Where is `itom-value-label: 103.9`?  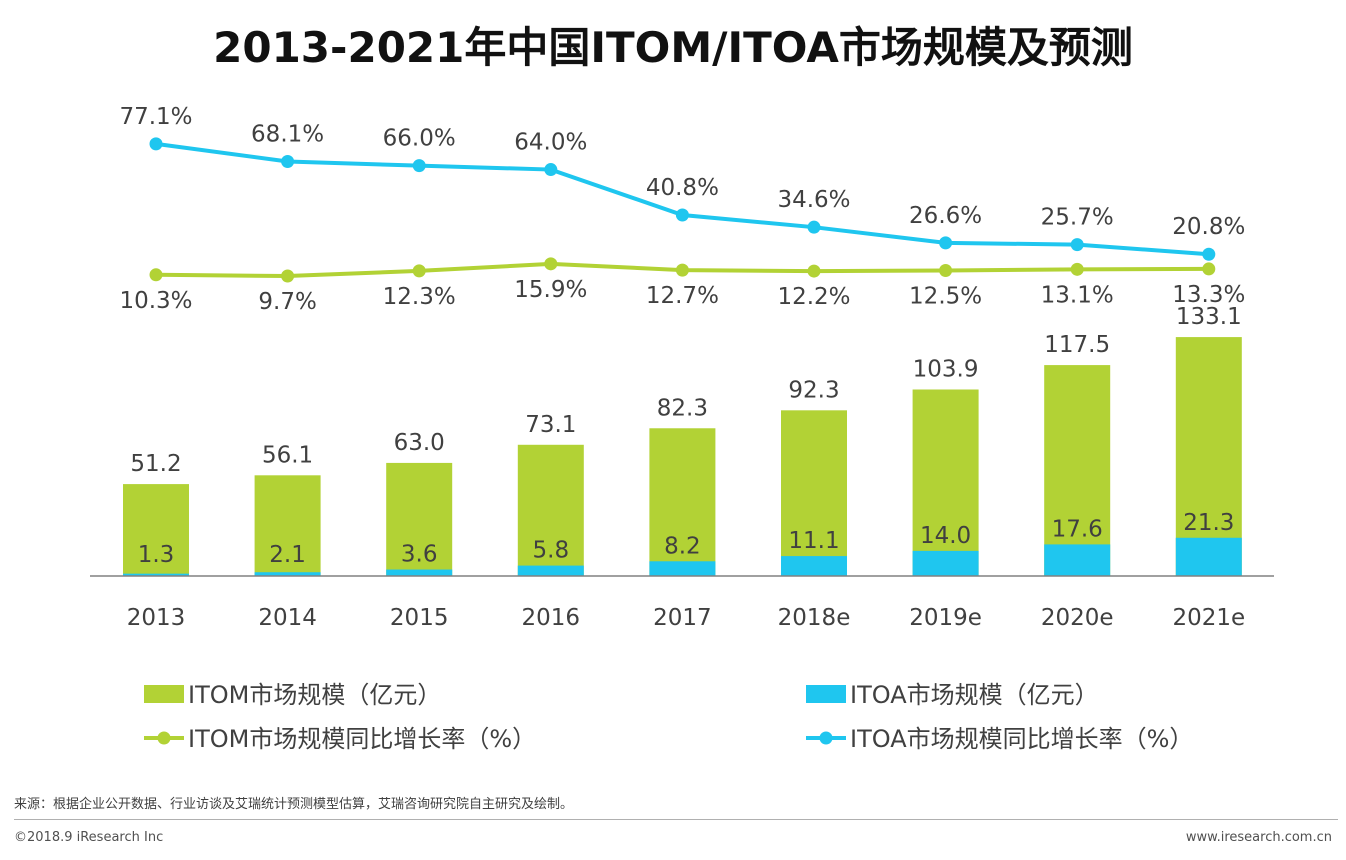 itom-value-label: 103.9 is located at coordinates (946, 369).